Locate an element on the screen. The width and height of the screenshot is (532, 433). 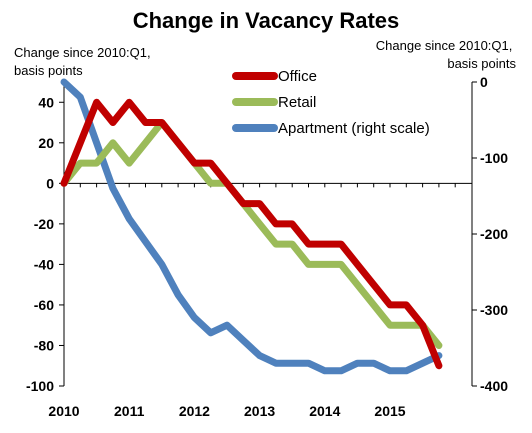
x-tick-label: 2015 is located at coordinates (389, 411).